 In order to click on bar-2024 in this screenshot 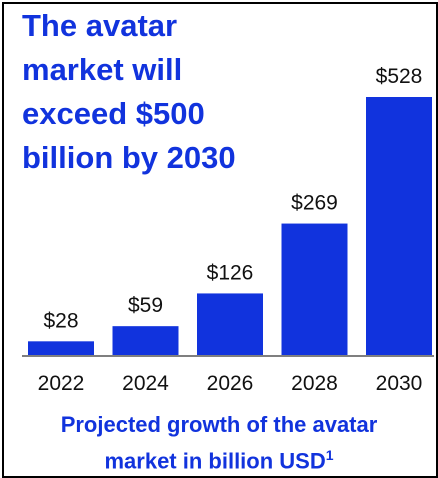, I will do `click(146, 340)`.